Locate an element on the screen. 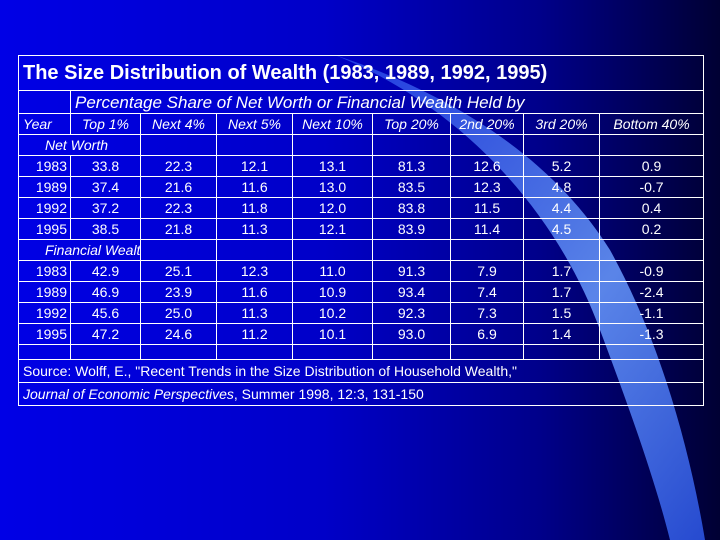  column-header: Year is located at coordinates (44, 124).